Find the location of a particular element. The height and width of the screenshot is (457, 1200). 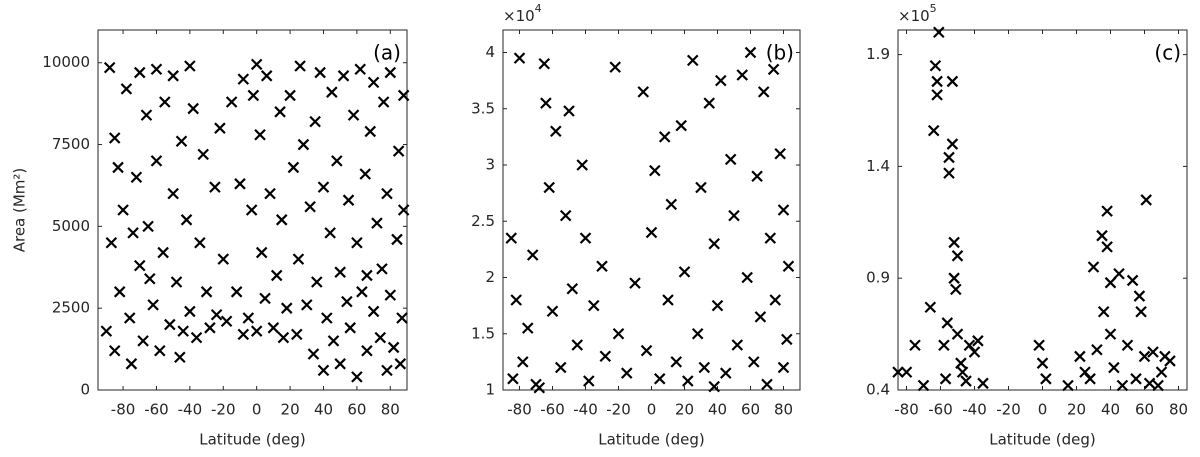

x-tick-label: 0 is located at coordinates (257, 410).